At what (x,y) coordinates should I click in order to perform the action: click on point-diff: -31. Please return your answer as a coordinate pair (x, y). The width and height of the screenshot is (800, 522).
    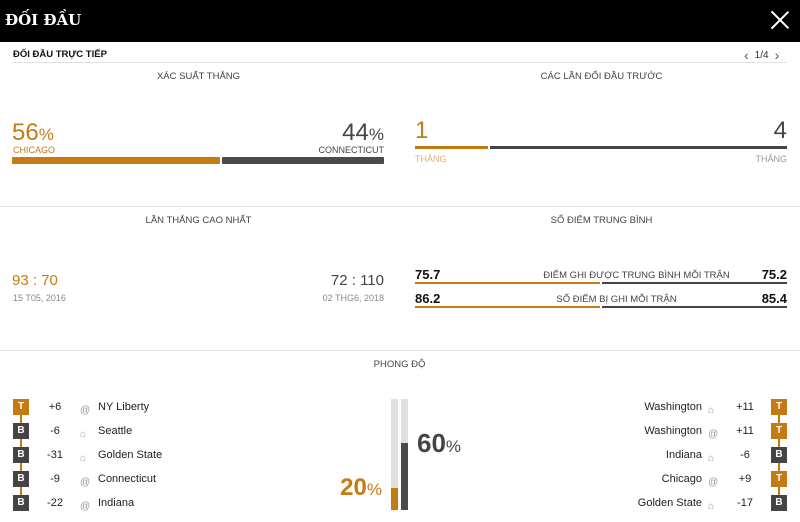
    Looking at the image, I should click on (55, 455).